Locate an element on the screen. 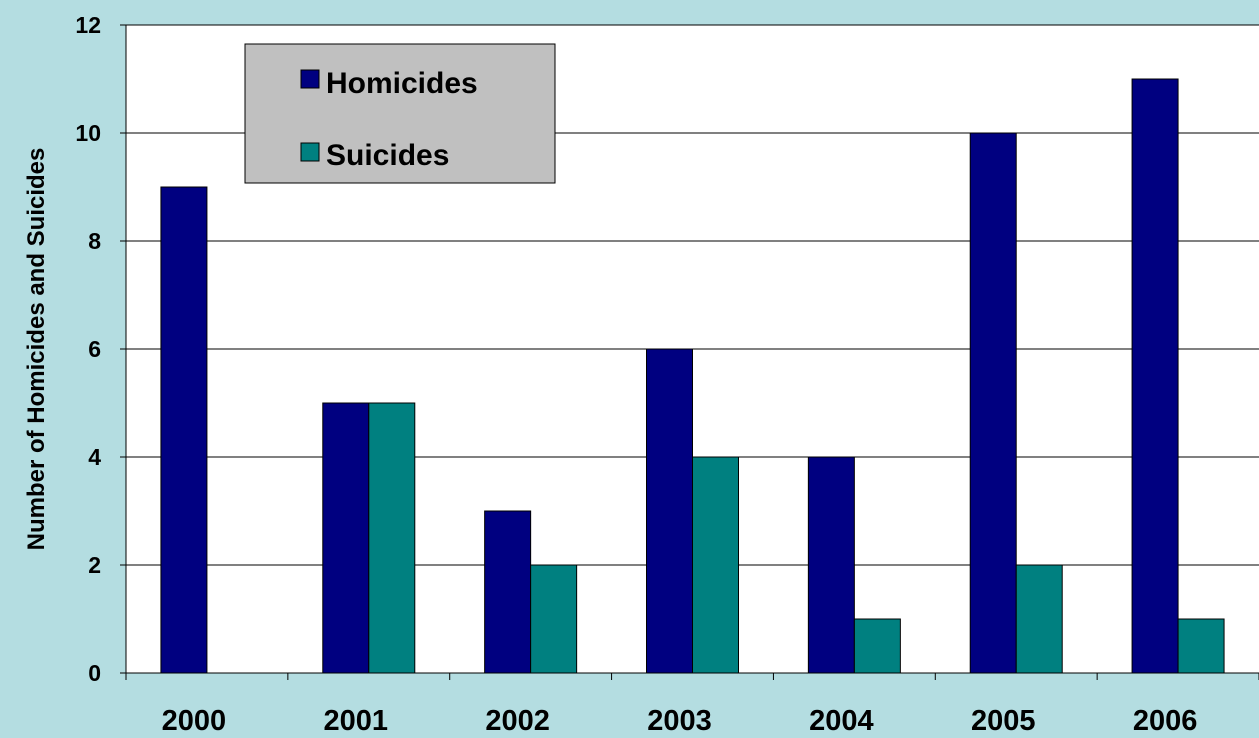 This screenshot has height=738, width=1259. bar-homicides-2000 is located at coordinates (184, 430).